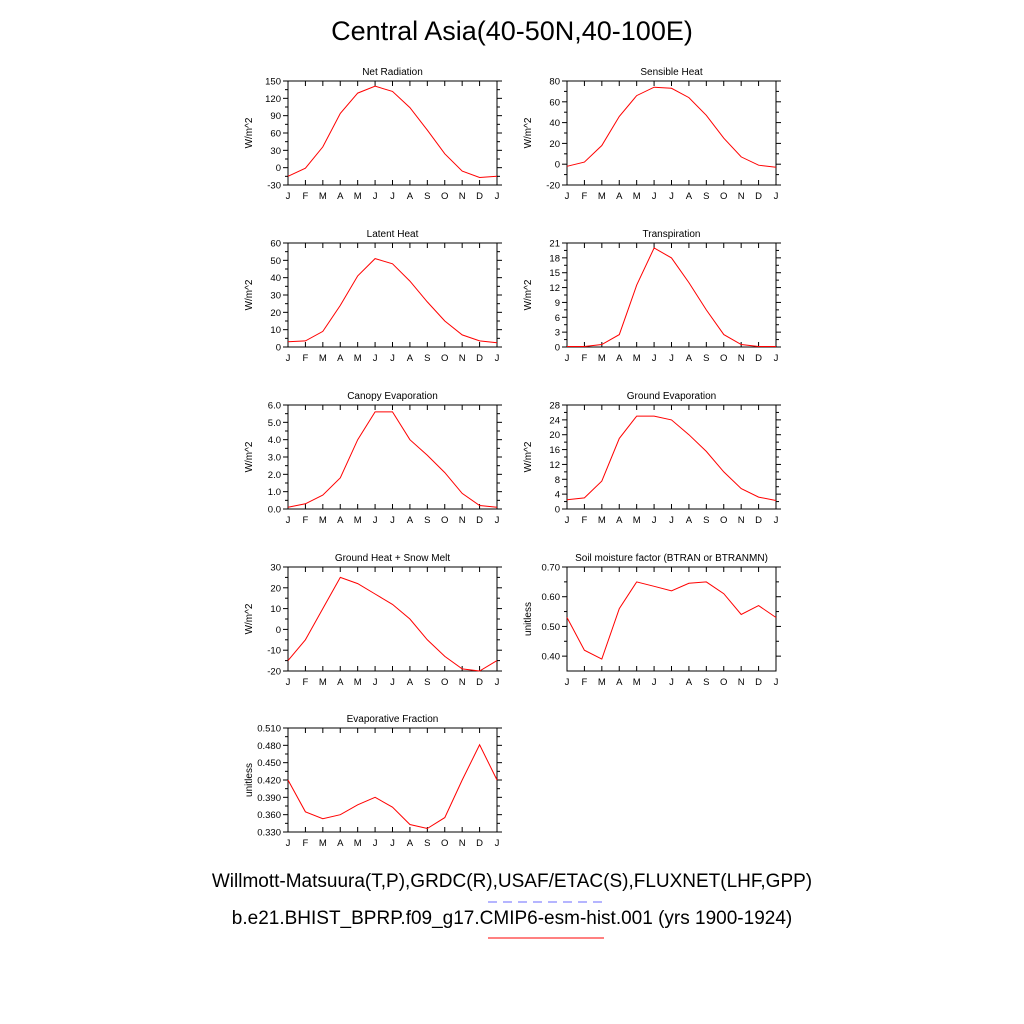  What do you see at coordinates (275, 116) in the screenshot?
I see `y-tick-label: 90` at bounding box center [275, 116].